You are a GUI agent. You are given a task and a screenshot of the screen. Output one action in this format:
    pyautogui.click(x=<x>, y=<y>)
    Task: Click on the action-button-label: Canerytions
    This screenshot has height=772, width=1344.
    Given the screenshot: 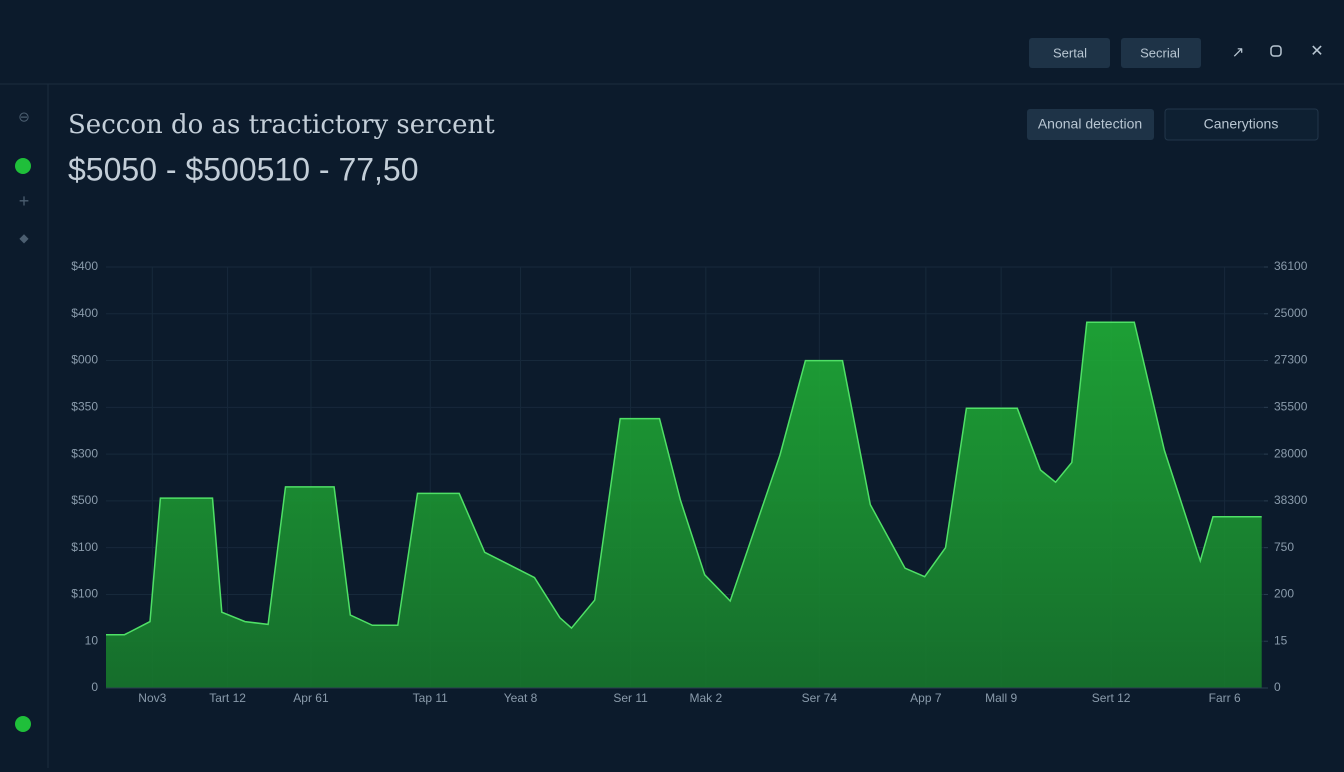 What is the action you would take?
    pyautogui.click(x=1241, y=124)
    